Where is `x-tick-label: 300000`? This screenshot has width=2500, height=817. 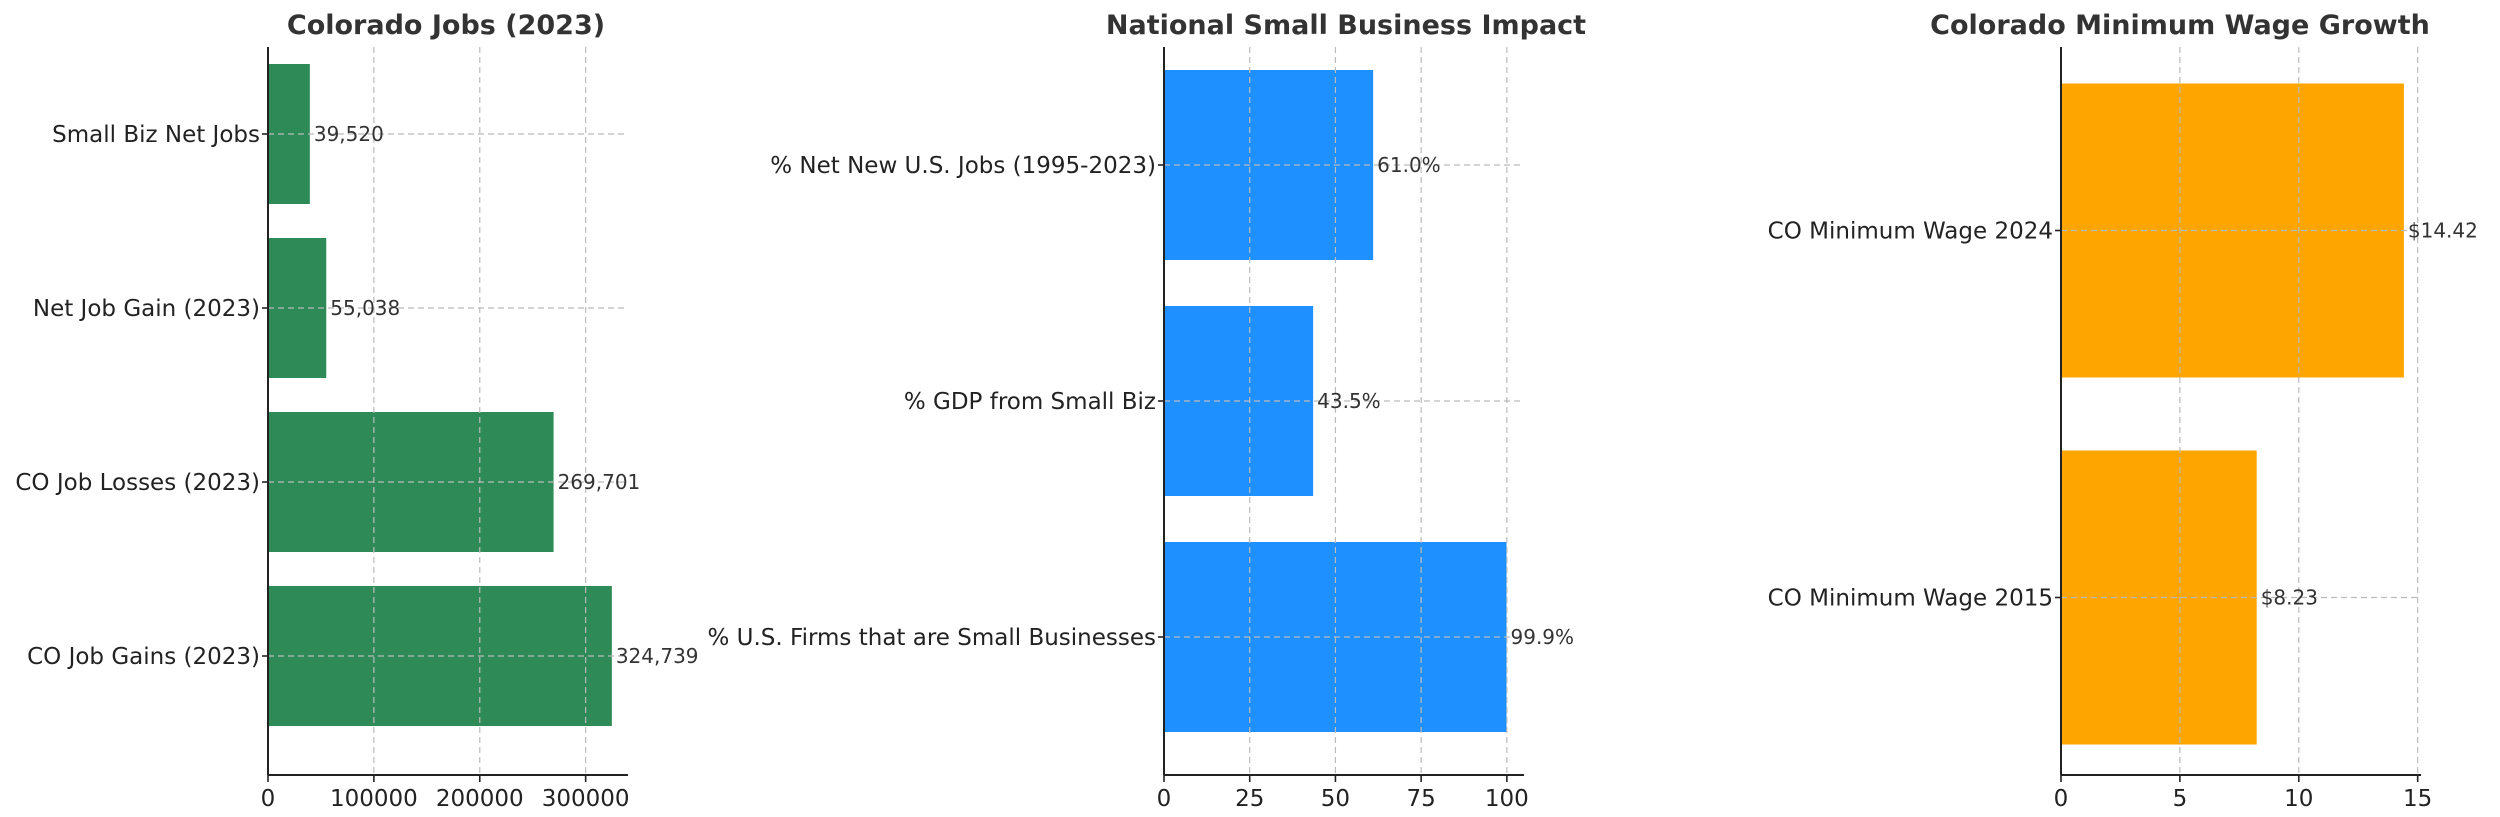
x-tick-label: 300000 is located at coordinates (586, 799).